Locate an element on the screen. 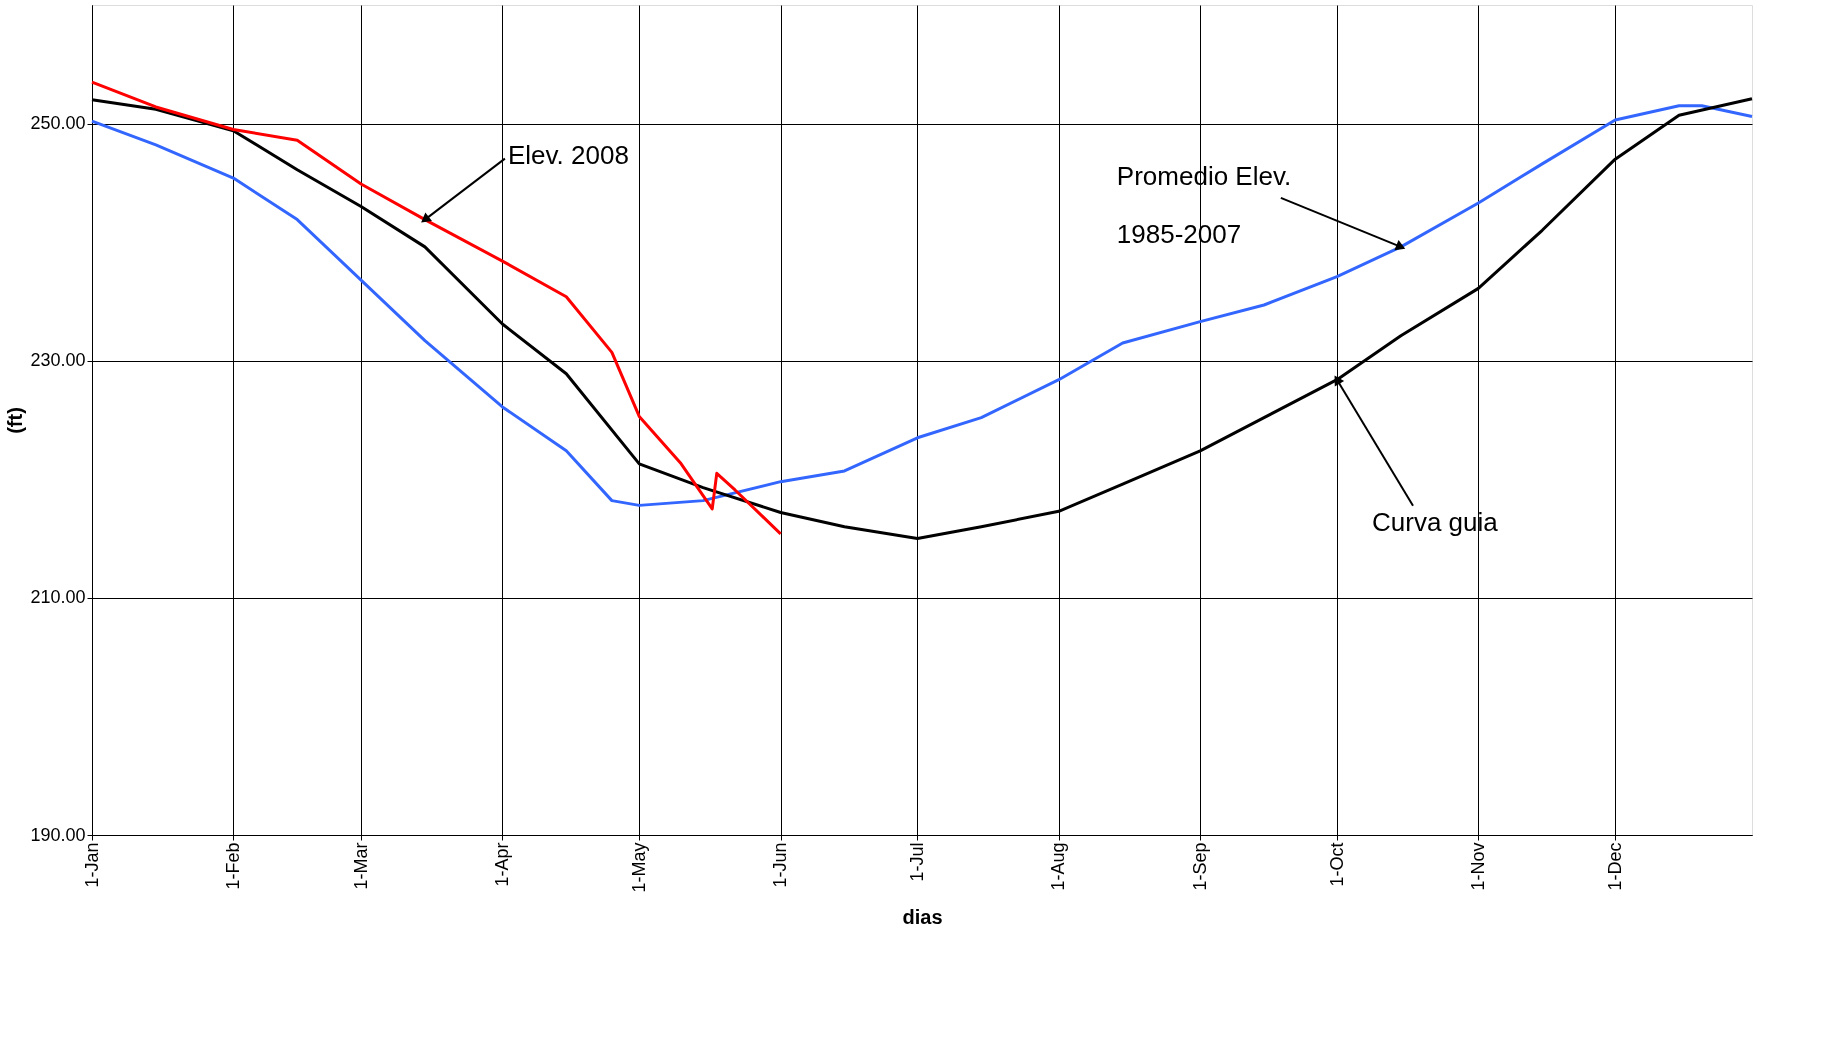  x-tick-label: 1-Nov is located at coordinates (1477, 866).